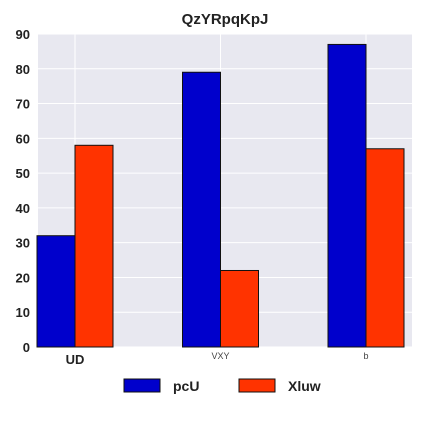 The height and width of the screenshot is (426, 426). What do you see at coordinates (23, 34) in the screenshot?
I see `y-tick-label: 90` at bounding box center [23, 34].